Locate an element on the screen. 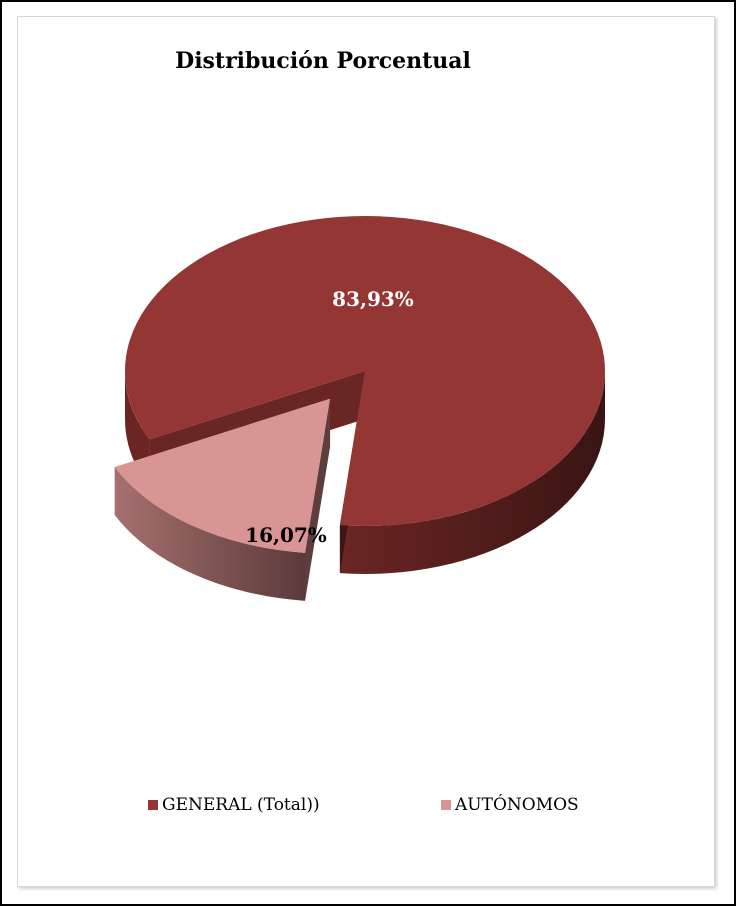  general-data-label: 83,93% is located at coordinates (373, 299).